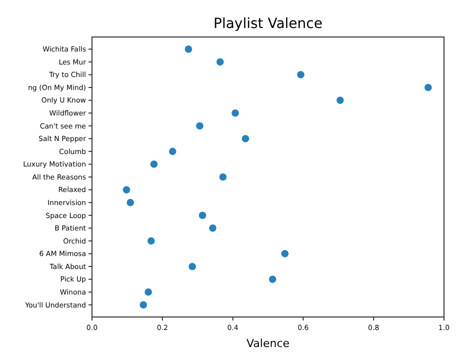 The height and width of the screenshot is (355, 474). Describe the element at coordinates (268, 24) in the screenshot. I see `chart-title: Playlist Valence` at that location.